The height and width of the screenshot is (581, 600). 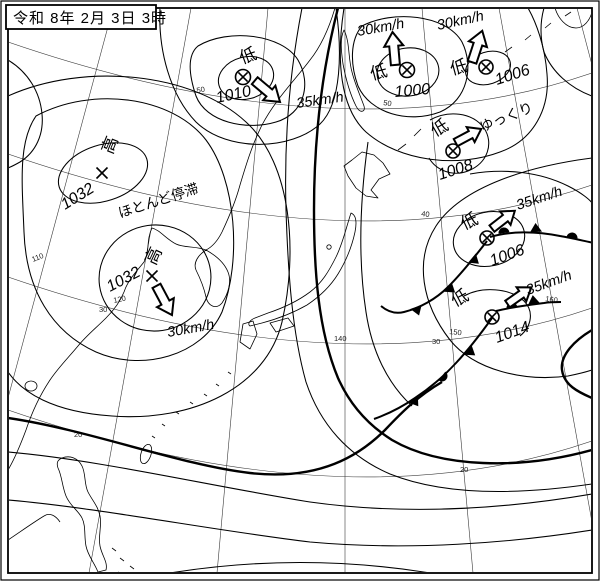 I want to click on coast-kyushu, so click(x=248, y=335).